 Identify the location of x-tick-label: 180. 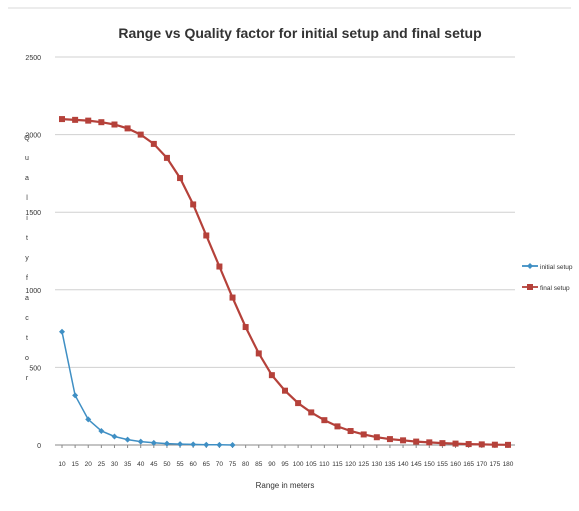
(508, 464).